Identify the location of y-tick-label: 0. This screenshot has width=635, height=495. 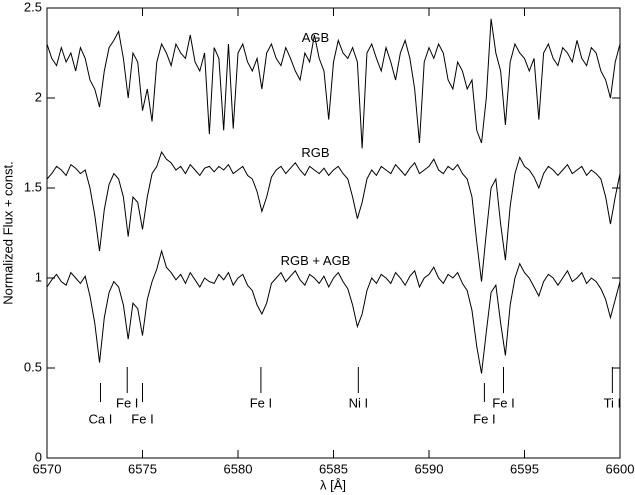
(38, 456).